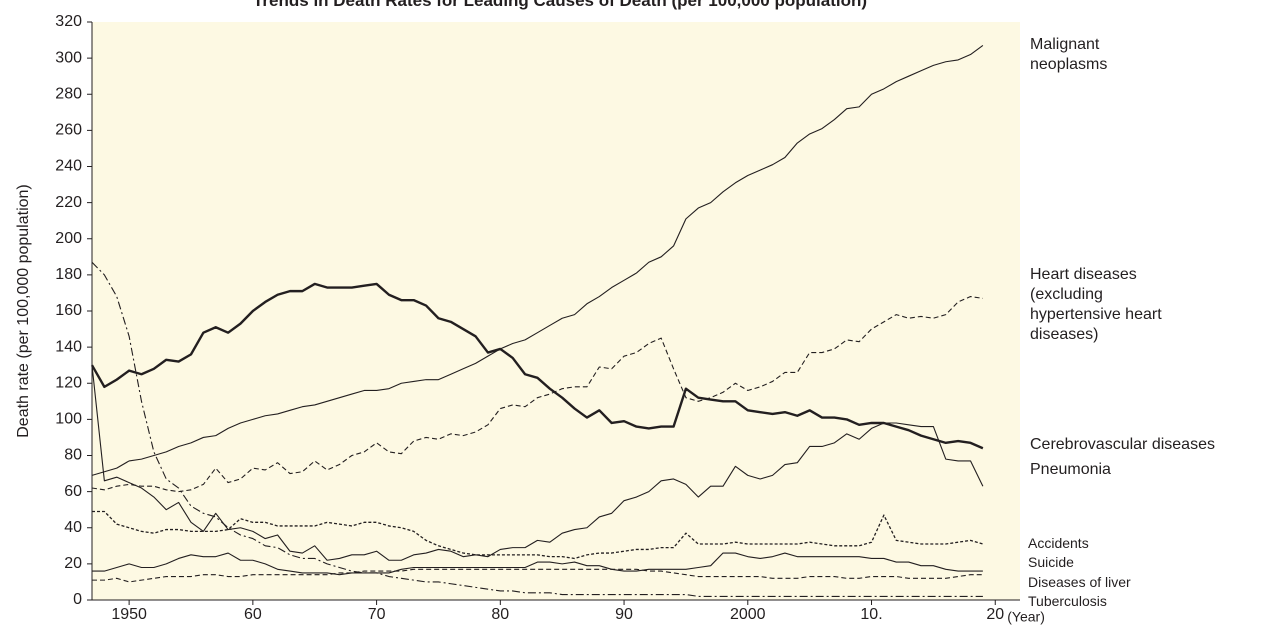 Image resolution: width=1261 pixels, height=625 pixels. What do you see at coordinates (68, 419) in the screenshot?
I see `y-tick-label: 100` at bounding box center [68, 419].